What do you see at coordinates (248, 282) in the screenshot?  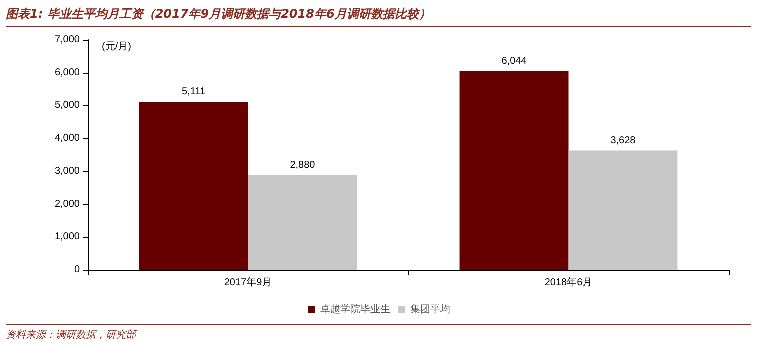 I see `x-tick-label: 2017年9月` at bounding box center [248, 282].